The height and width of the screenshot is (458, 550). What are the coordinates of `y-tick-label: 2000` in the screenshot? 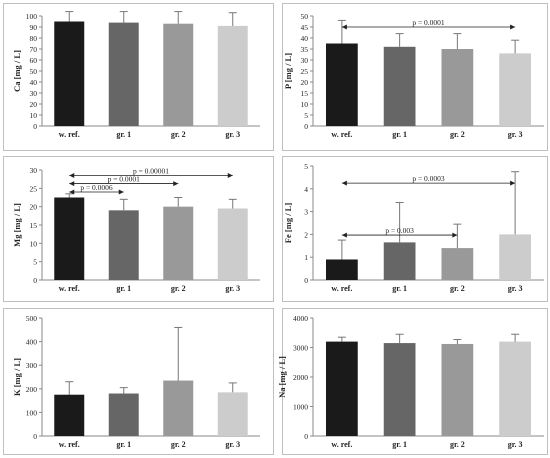 It's located at (300, 377).